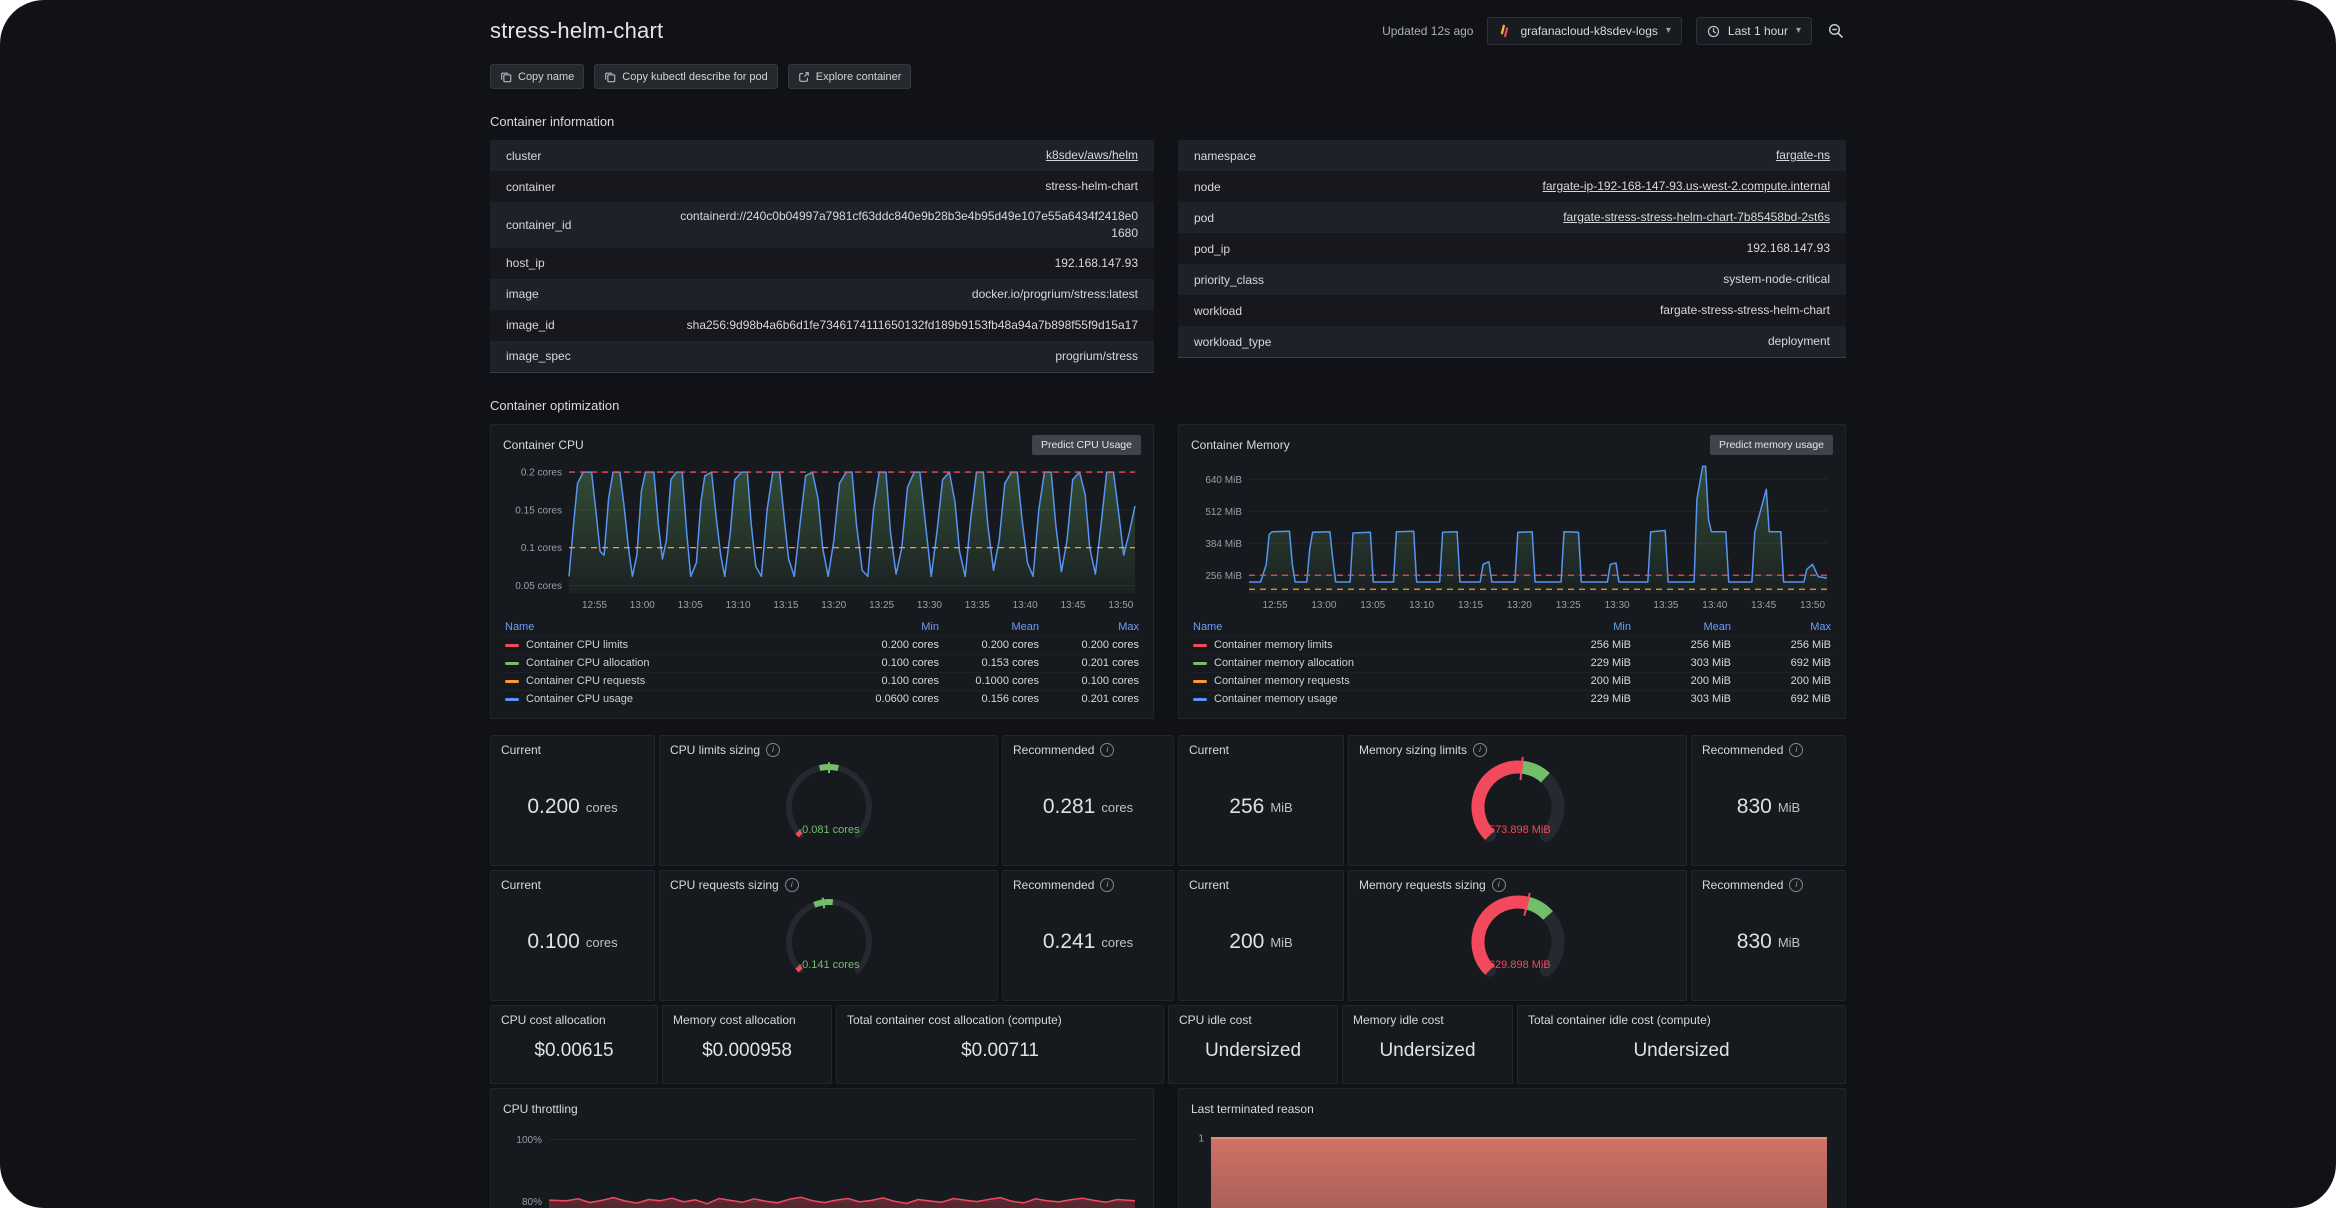  I want to click on series-name: Container memory requests, so click(1282, 681).